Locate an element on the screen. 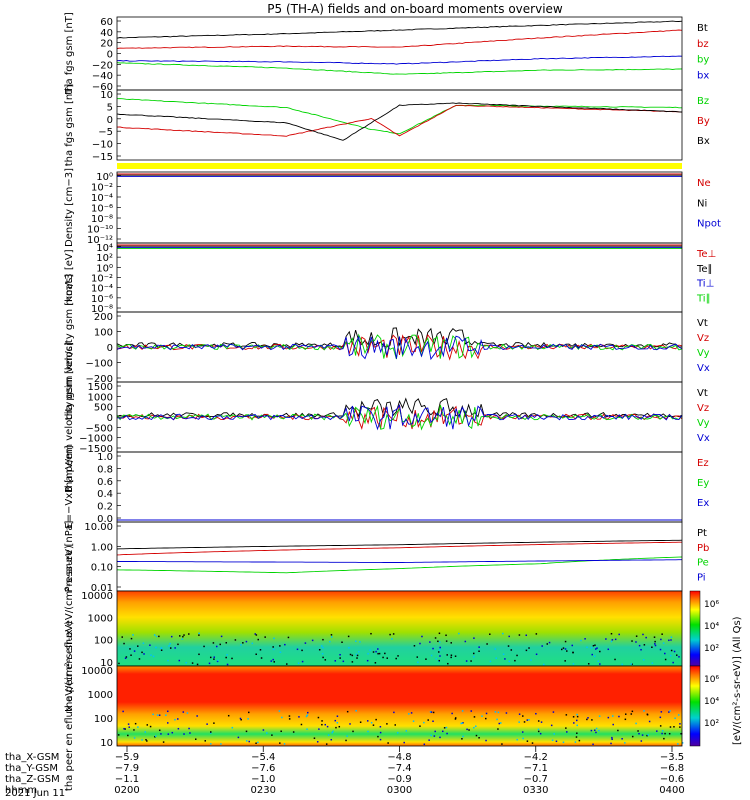  xaxis-value: −0.6 is located at coordinates (672, 779).